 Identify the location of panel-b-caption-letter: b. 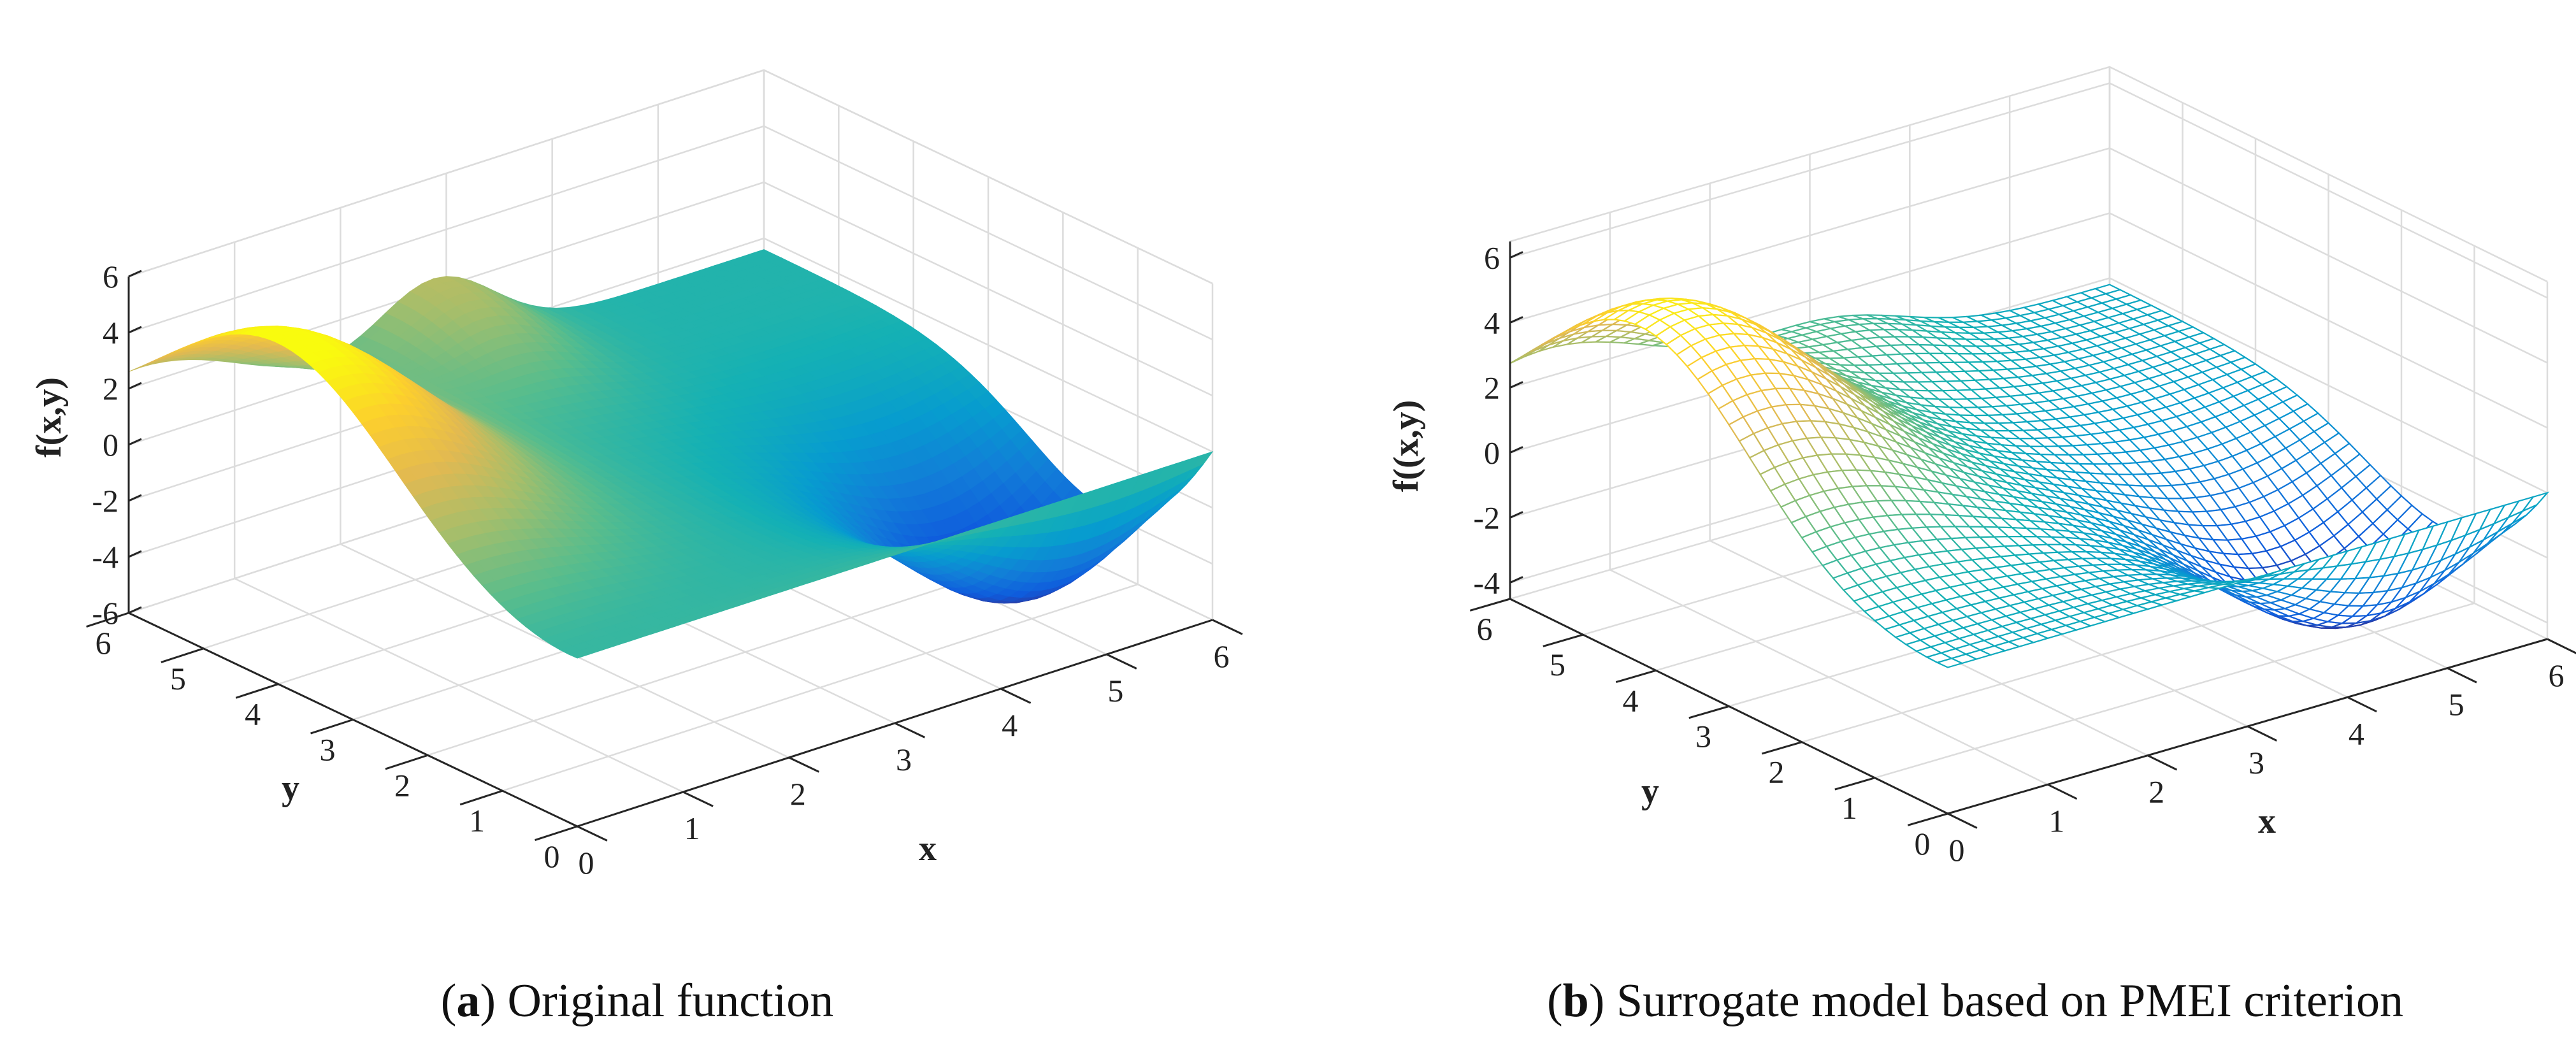
(1576, 1001).